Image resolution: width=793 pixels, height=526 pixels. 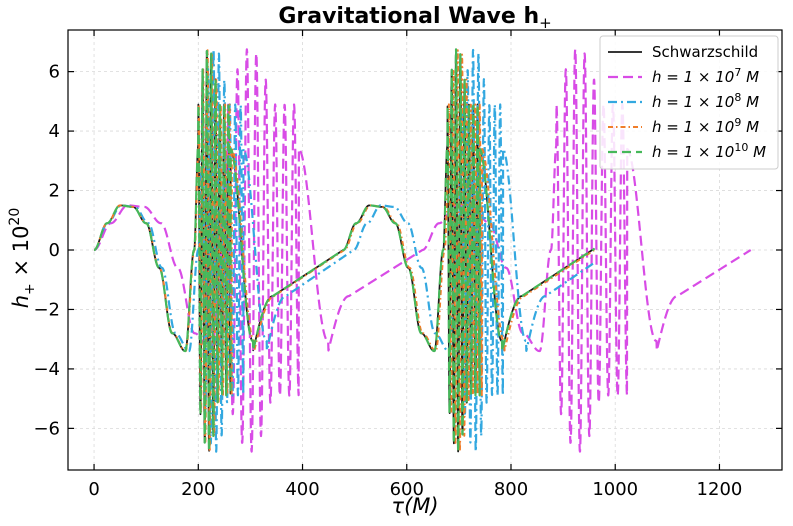 I want to click on x-tick-label: 200, so click(x=198, y=489).